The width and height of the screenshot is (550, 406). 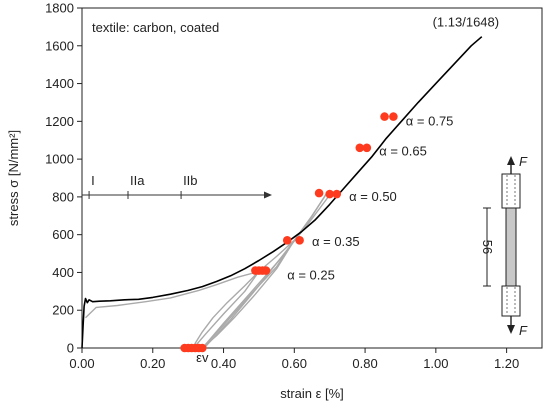 I want to click on y-tick-label: 1800, so click(x=59, y=8).